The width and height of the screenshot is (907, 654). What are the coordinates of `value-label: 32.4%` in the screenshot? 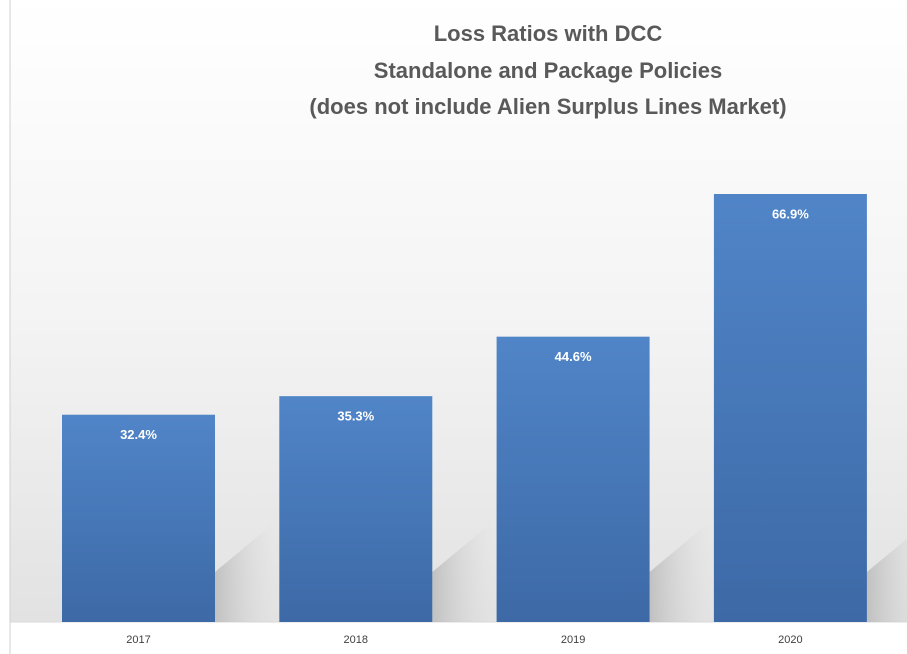 It's located at (138, 434).